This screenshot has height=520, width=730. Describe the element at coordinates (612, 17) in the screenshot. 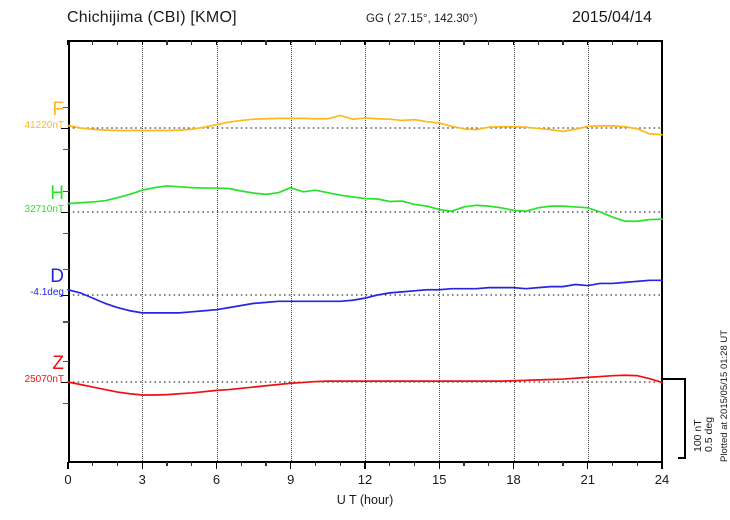

I see `observation-date: 2015/04/14` at that location.